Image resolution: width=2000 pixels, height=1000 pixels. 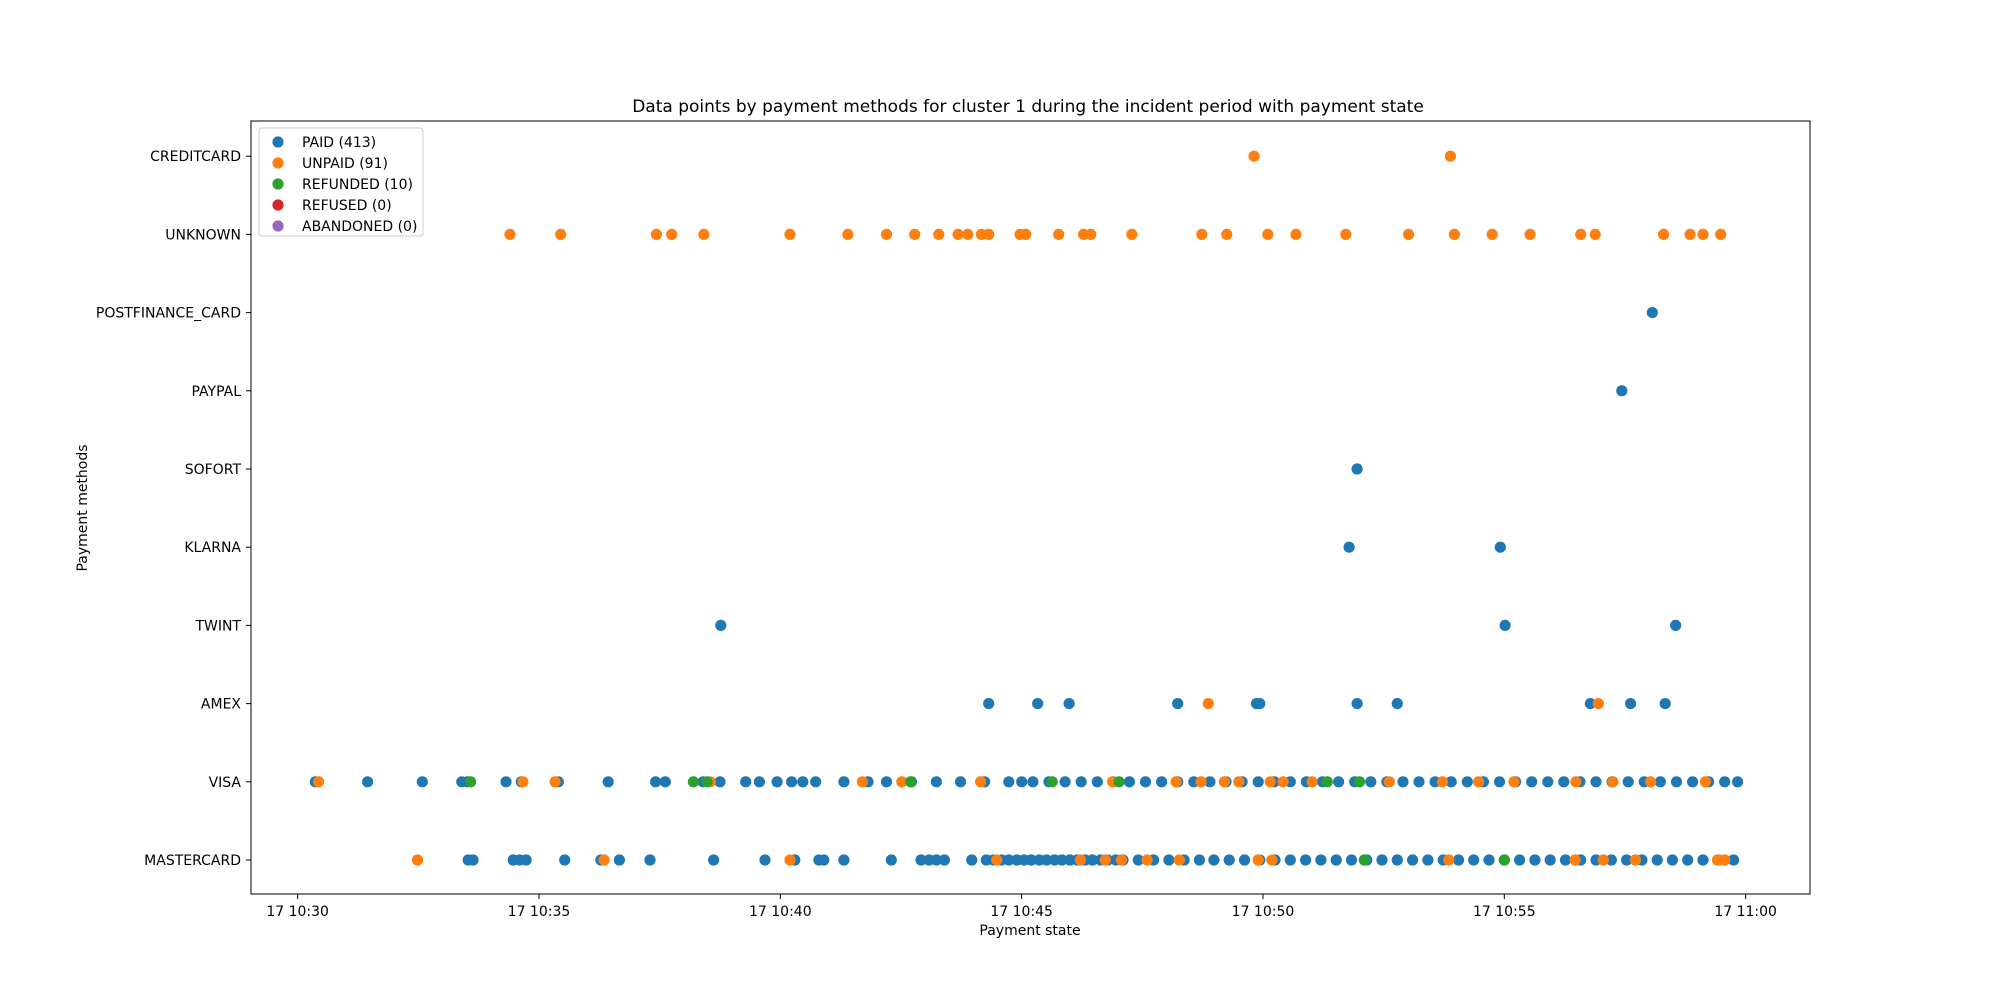 What do you see at coordinates (83, 507) in the screenshot?
I see `y-axis-label: Payment methods` at bounding box center [83, 507].